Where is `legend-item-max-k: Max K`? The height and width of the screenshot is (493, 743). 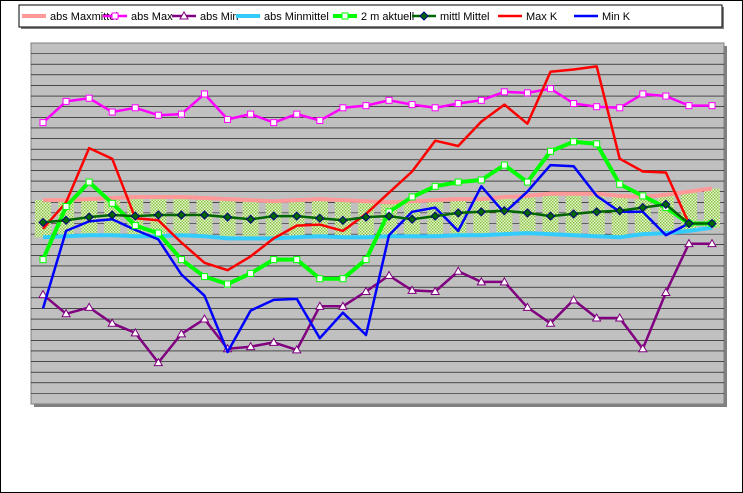 legend-item-max-k: Max K is located at coordinates (528, 17).